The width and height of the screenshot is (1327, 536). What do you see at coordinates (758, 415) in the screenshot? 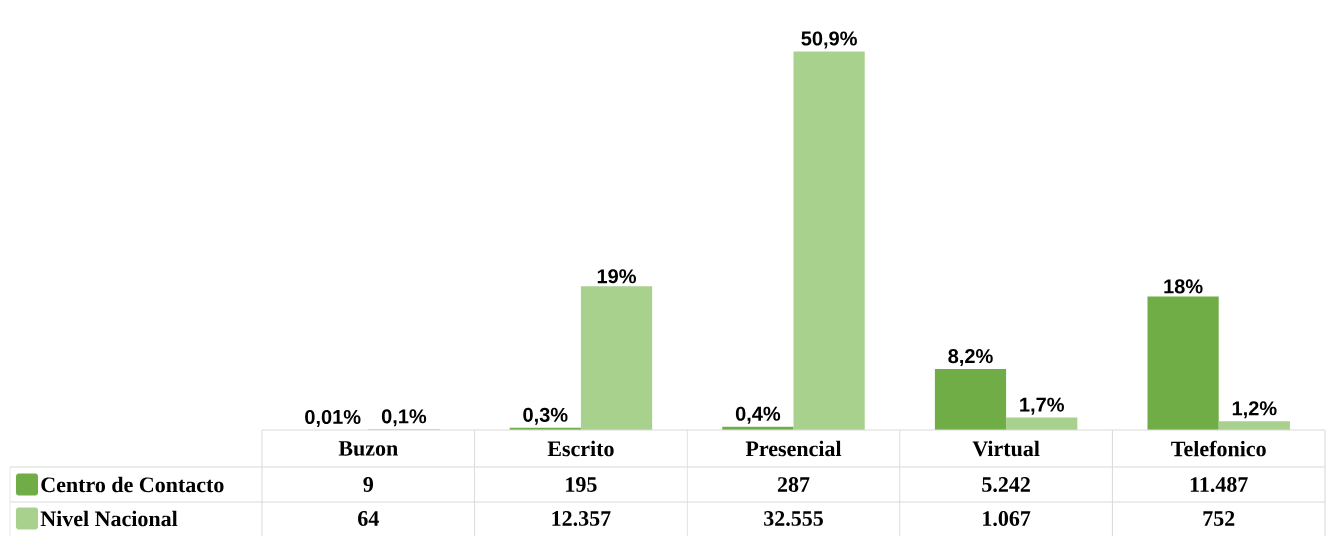
I see `annotation: 0,4%` at bounding box center [758, 415].